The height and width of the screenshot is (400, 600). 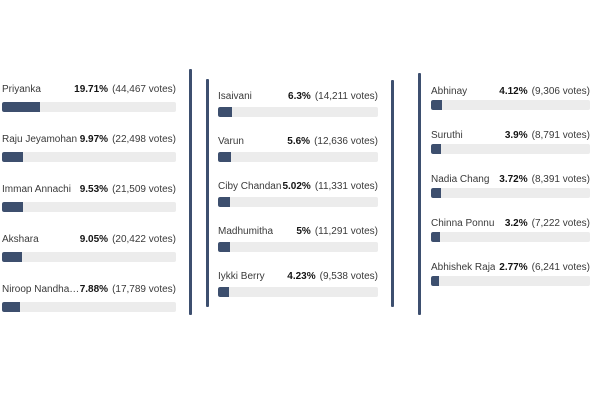 What do you see at coordinates (298, 194) in the screenshot?
I see `candidate-row: Ciby Chandan 5.02% (11,331 votes)` at bounding box center [298, 194].